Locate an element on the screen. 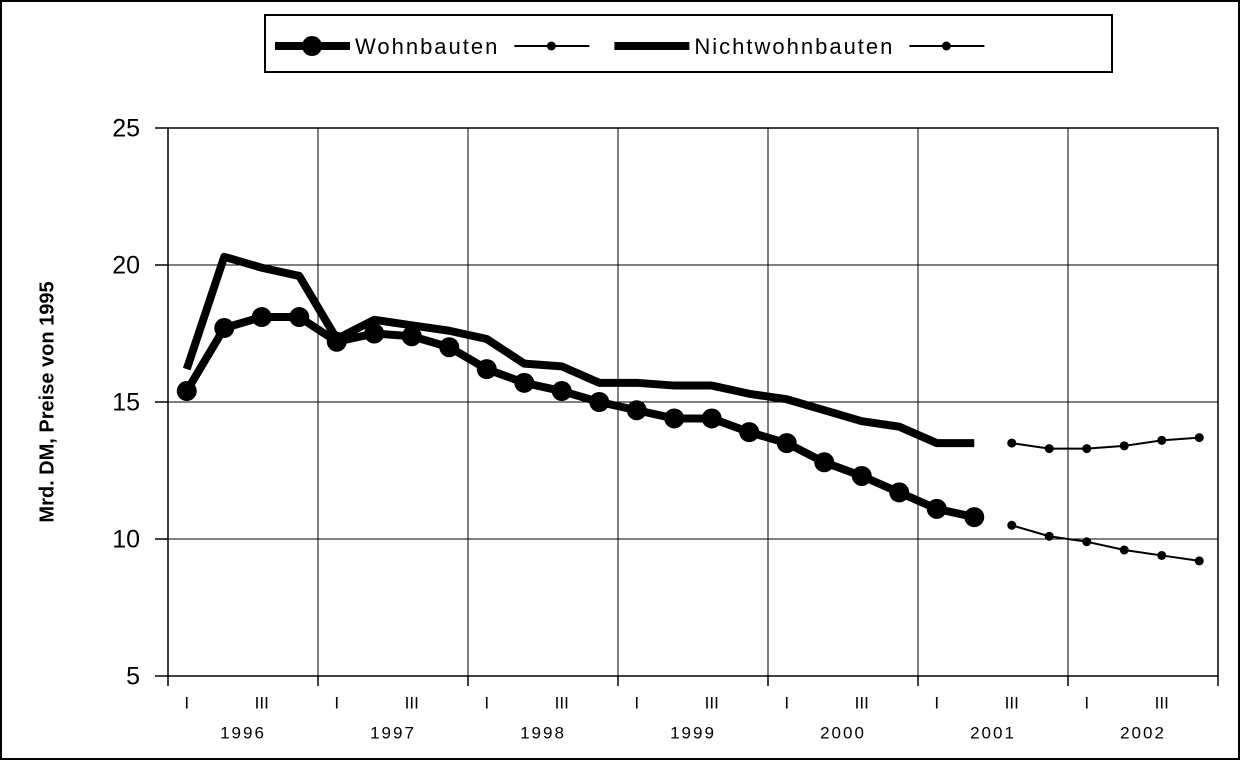 The height and width of the screenshot is (760, 1240). year-label: 1996 is located at coordinates (243, 732).